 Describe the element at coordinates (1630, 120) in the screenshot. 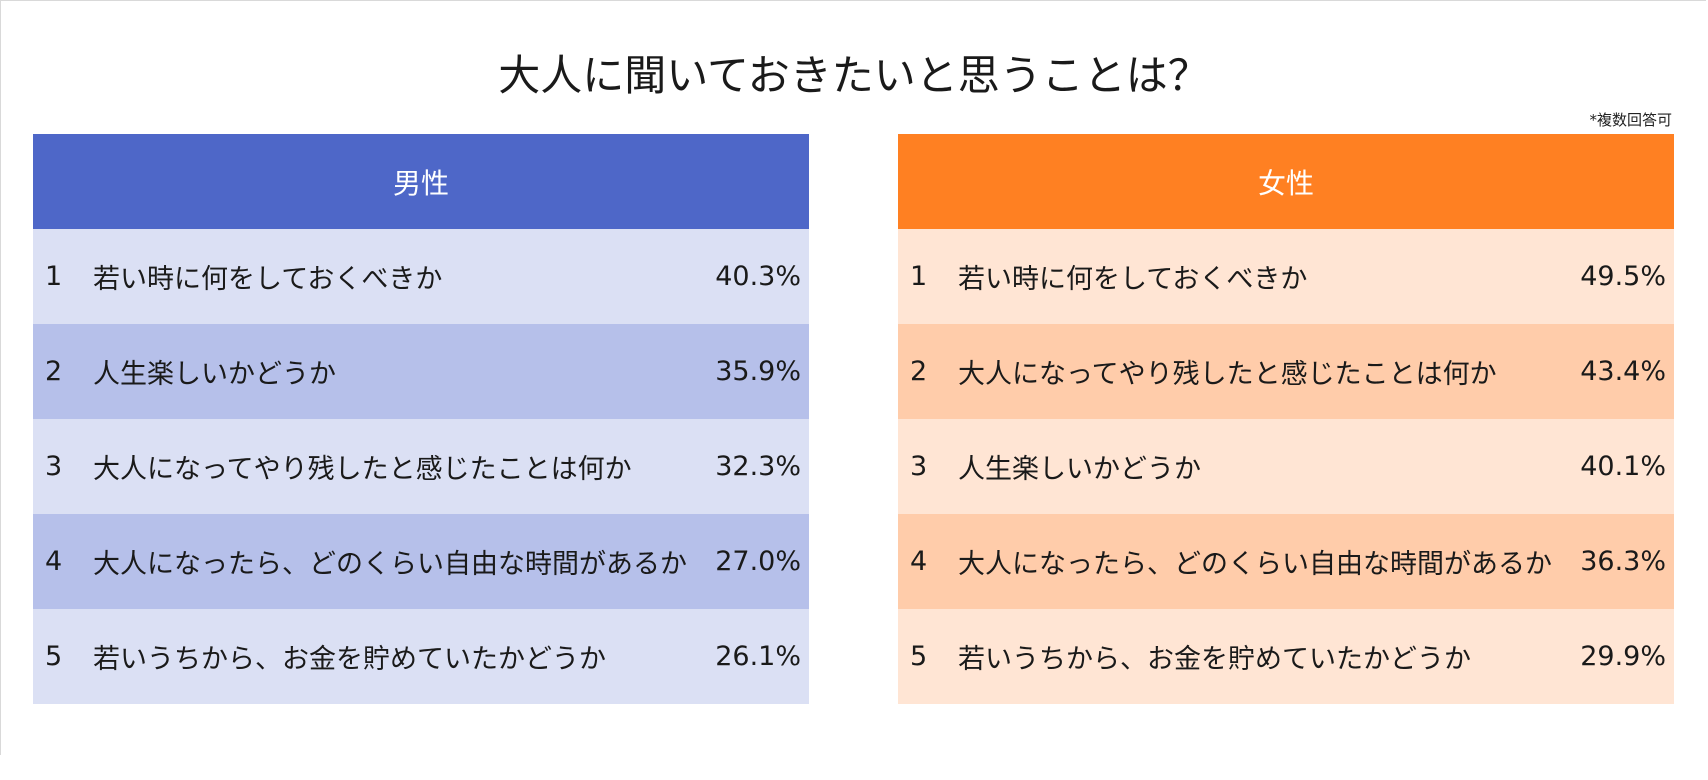

I see `multiple-answer-note: *複数回答可` at that location.